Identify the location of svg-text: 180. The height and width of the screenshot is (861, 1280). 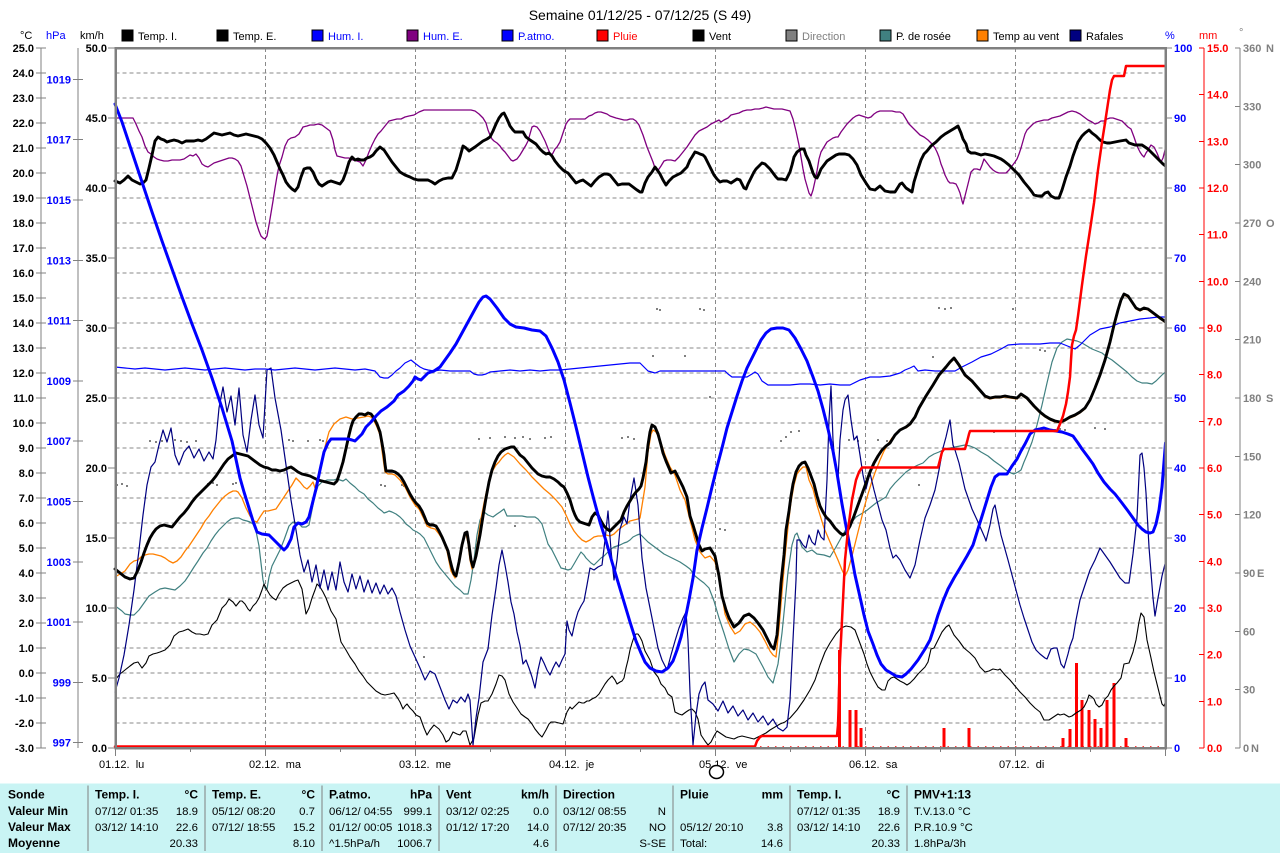
(1252, 399).